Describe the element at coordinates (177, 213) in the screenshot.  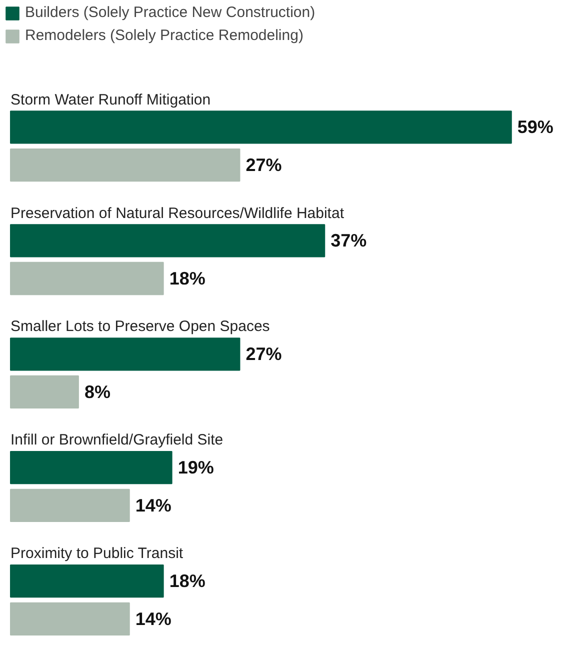
I see `y-tick-label: Preservation of Natural Resources/Wildlife Habitat` at that location.